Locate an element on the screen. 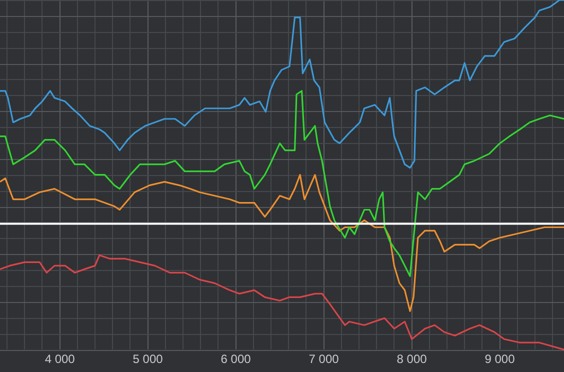  x-tick-label: 9 000 is located at coordinates (500, 359).